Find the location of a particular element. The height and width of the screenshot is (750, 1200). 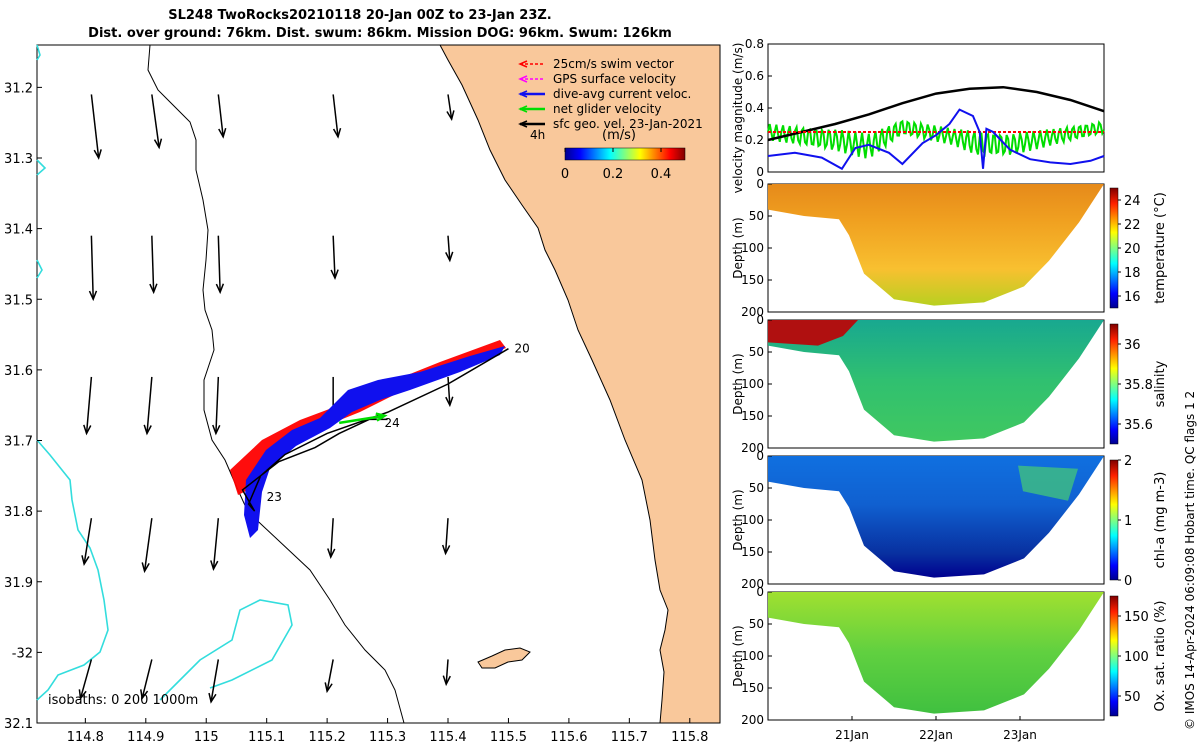

colorbar-tick-label: 150 is located at coordinates (1136, 617).